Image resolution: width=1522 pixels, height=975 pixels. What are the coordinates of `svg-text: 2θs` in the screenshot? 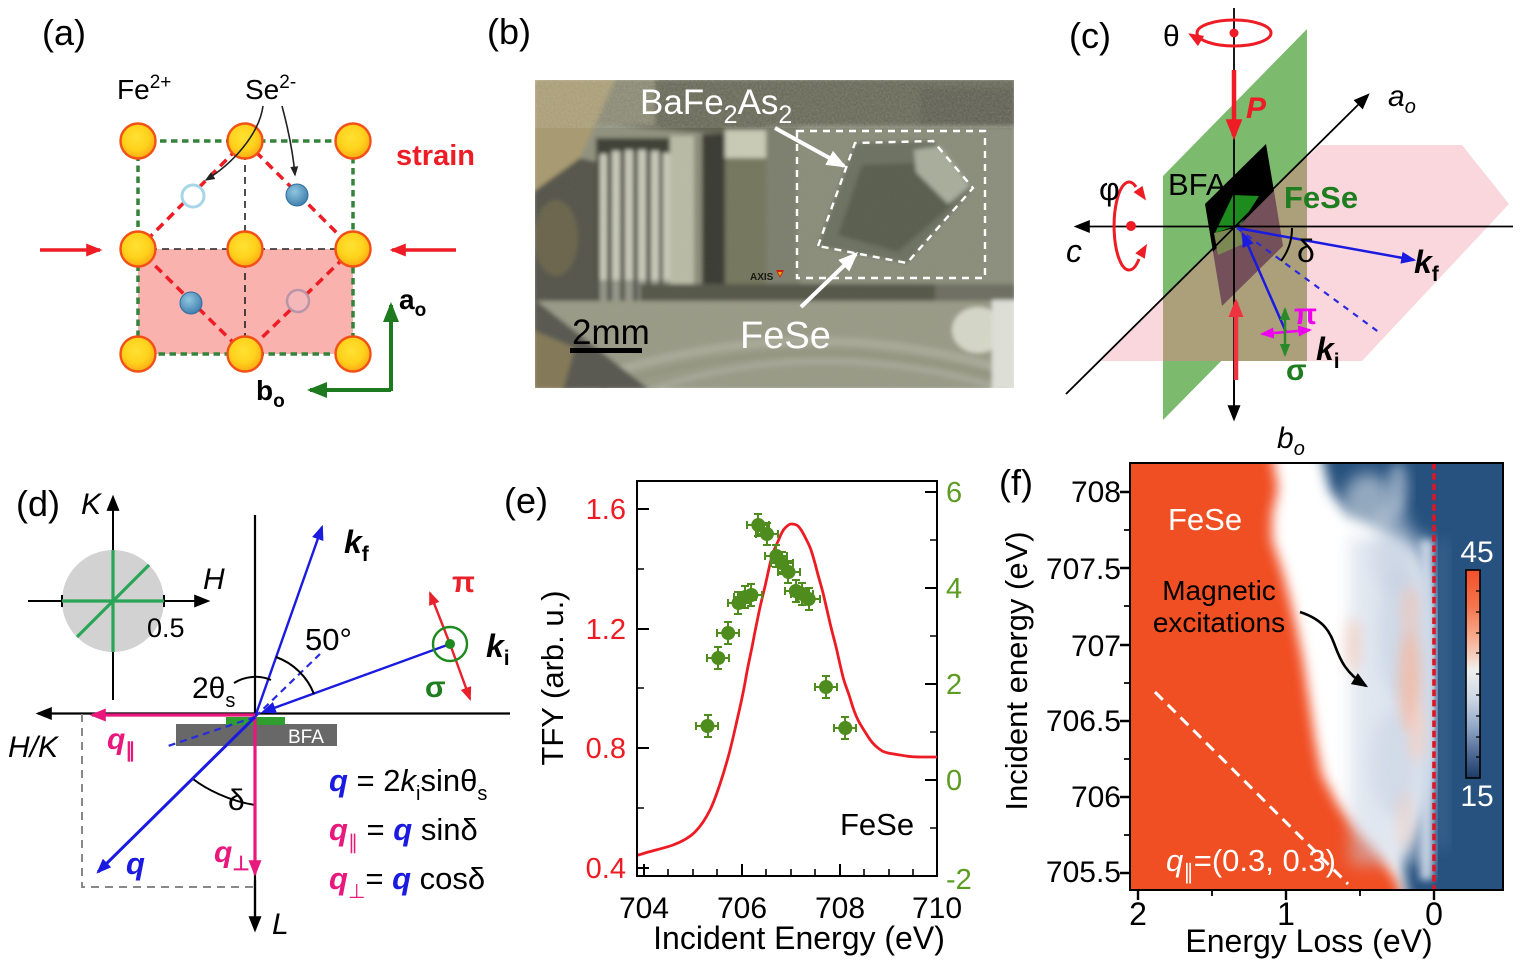 It's located at (213, 692).